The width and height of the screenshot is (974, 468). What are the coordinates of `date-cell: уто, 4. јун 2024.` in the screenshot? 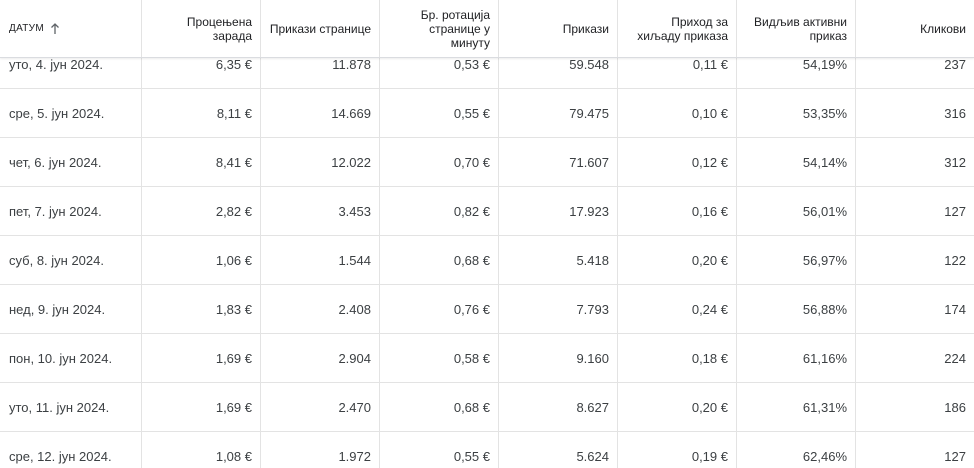 It's located at (56, 64).